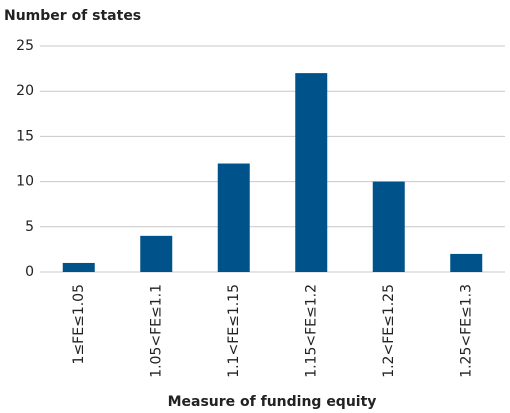 This screenshot has width=510, height=413. Describe the element at coordinates (25, 91) in the screenshot. I see `y-tick-label: 20` at that location.